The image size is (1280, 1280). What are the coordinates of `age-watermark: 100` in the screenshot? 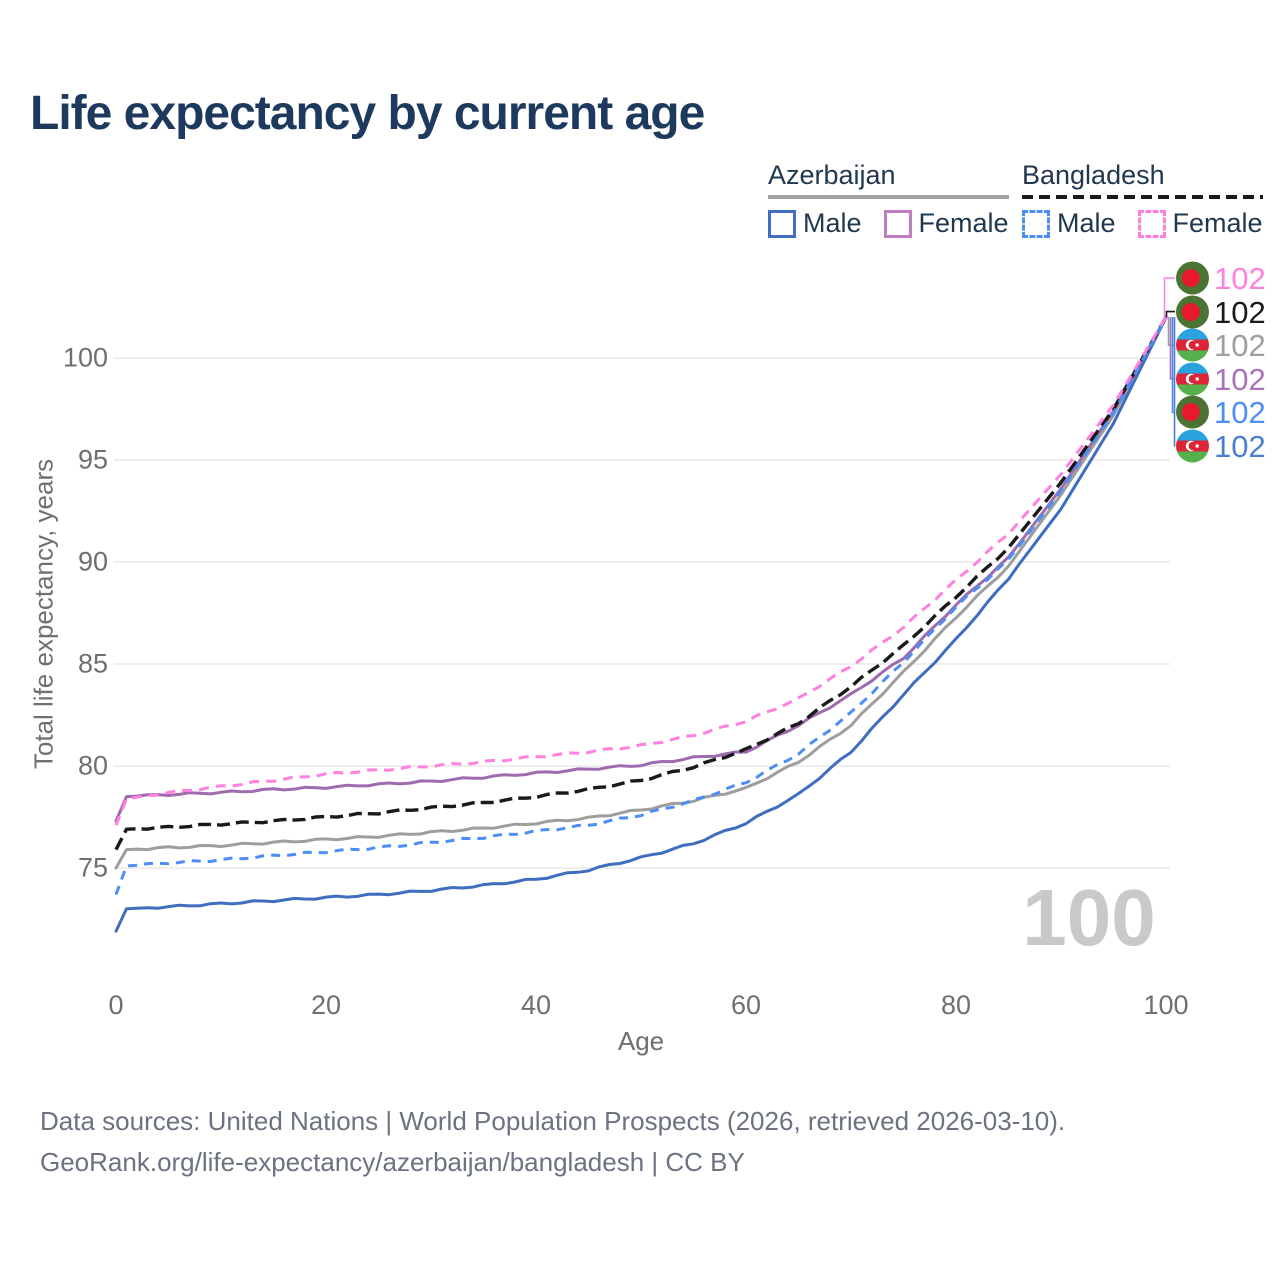 It's located at (1089, 917).